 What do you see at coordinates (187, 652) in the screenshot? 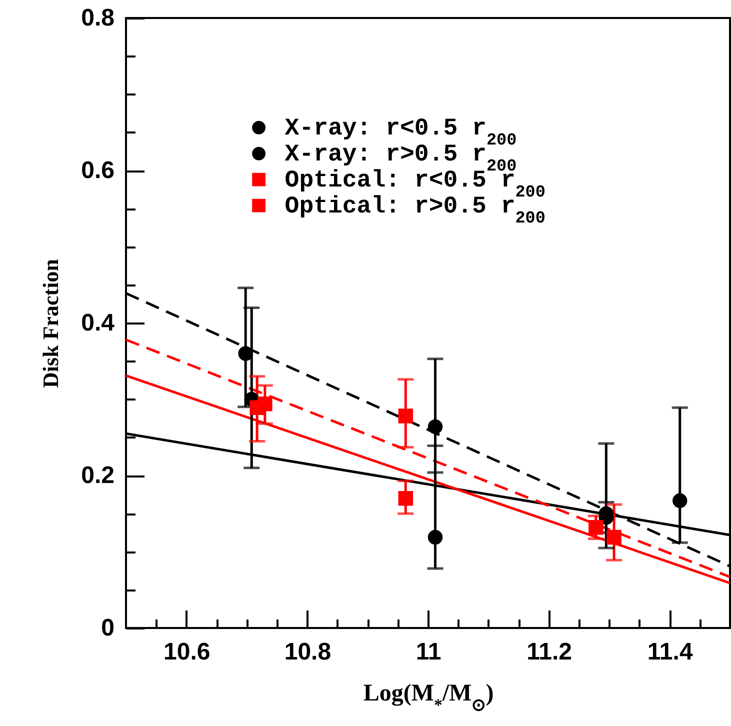
I see `x-tick-label: 10.6` at bounding box center [187, 652].